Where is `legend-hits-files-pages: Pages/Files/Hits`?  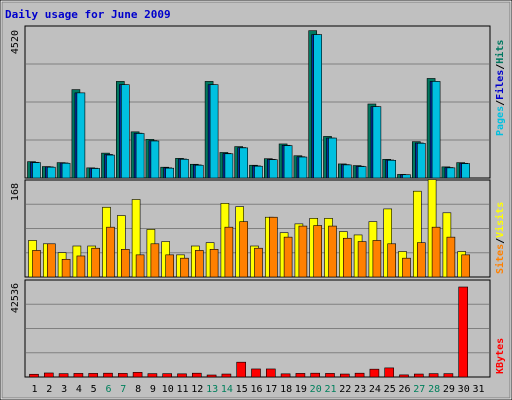
legend-hits-files-pages: Pages/Files/Hits is located at coordinates (500, 88).